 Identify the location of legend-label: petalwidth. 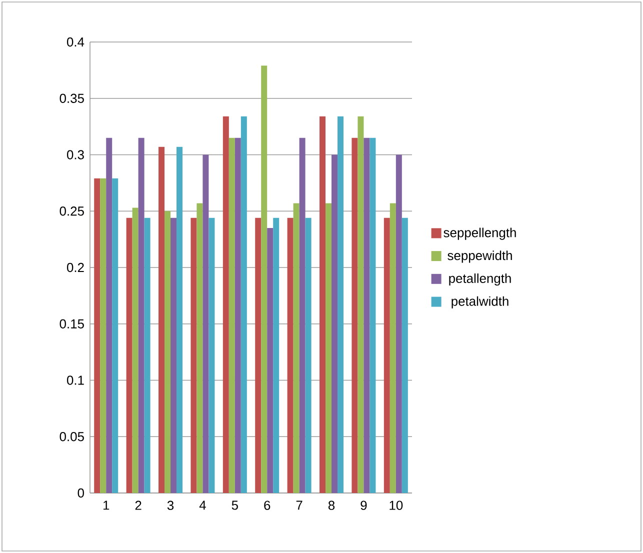
(480, 302).